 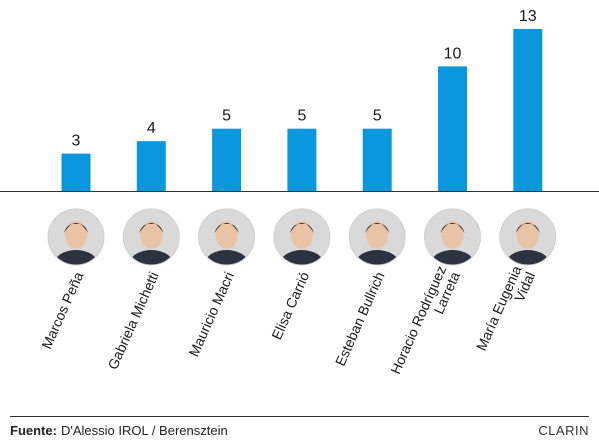 I want to click on category-label: Elisa Carrió, so click(x=290, y=305).